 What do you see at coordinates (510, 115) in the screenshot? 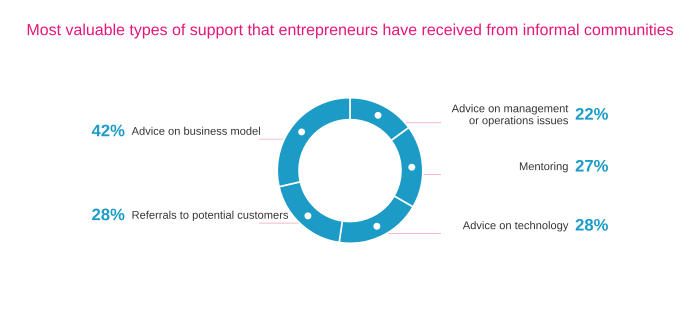
I see `slice-label: Advice on management or operations issues` at bounding box center [510, 115].